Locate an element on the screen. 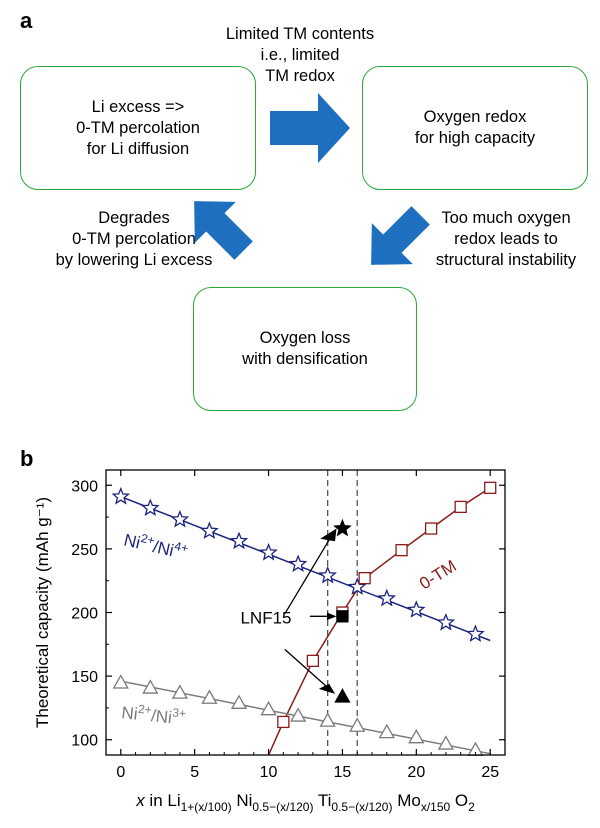  y-tick-label: 100 is located at coordinates (84, 741).